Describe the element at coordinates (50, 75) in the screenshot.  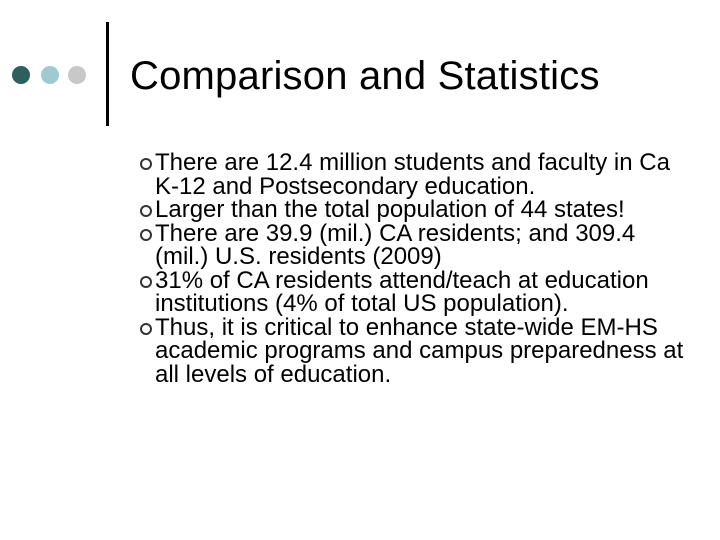
I see `decorative-dot-light-teal` at that location.